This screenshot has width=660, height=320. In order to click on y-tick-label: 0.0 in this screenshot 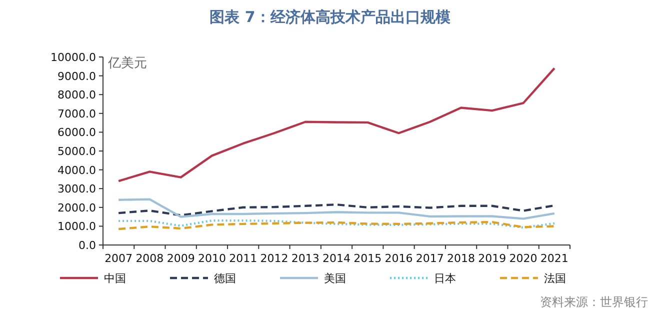, I will do `click(87, 245)`.